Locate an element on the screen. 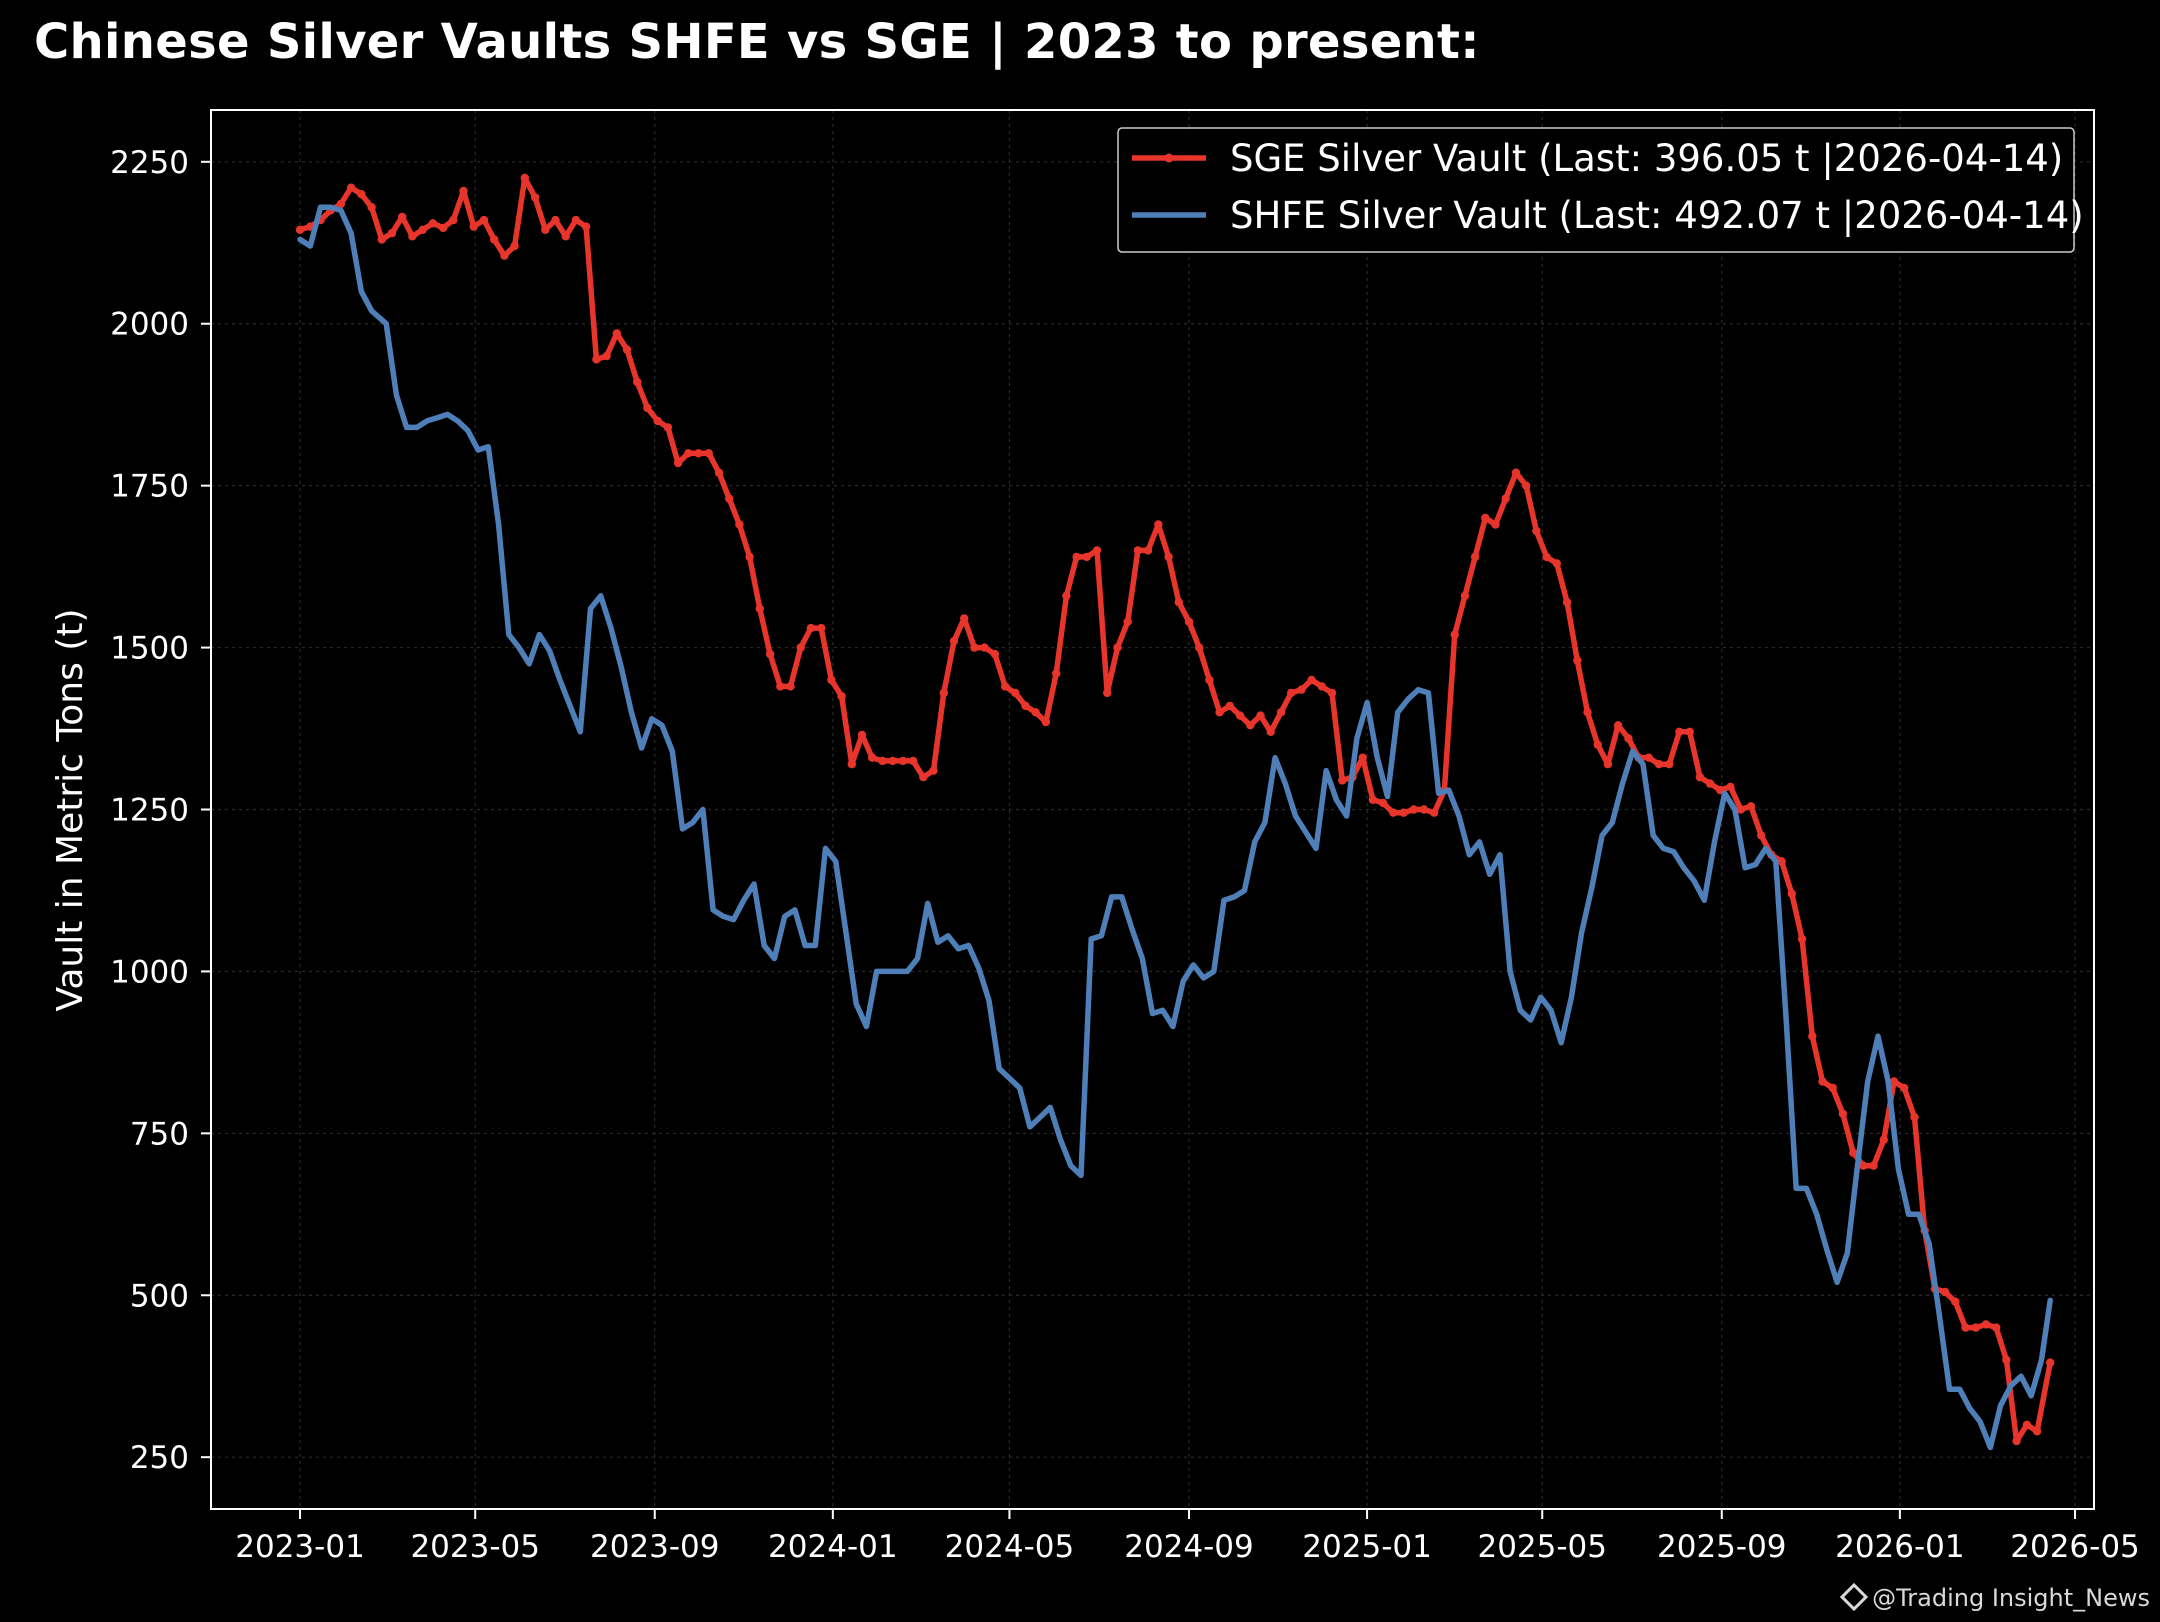 This screenshot has height=1622, width=2160. x-tick-label: 2023-01 is located at coordinates (300, 1547).